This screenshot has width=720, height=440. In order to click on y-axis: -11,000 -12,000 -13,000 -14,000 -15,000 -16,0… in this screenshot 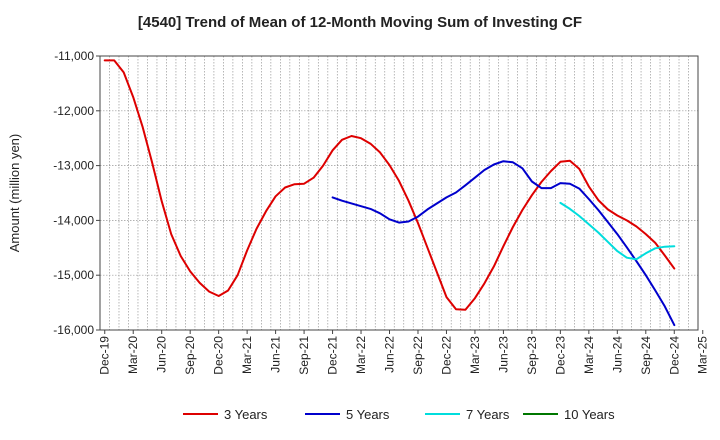, I will do `click(76, 193)`.